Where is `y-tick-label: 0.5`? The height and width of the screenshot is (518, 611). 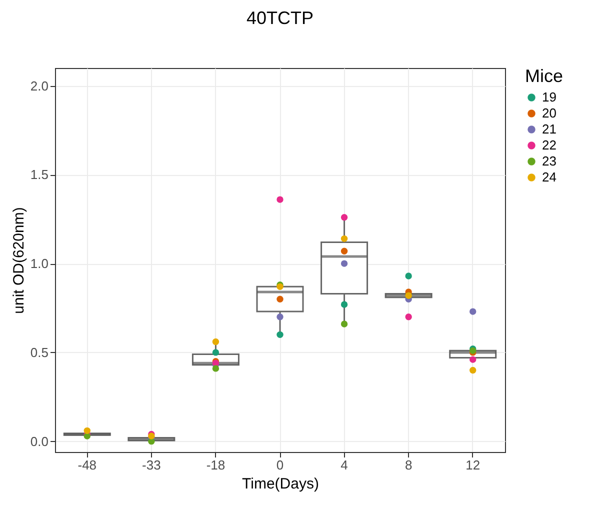
y-tick-label: 0.5 is located at coordinates (39, 352).